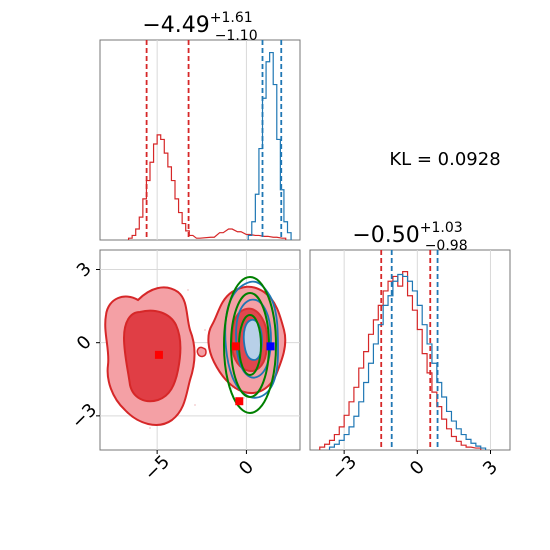 This screenshot has height=550, width=550. What do you see at coordinates (214, 374) in the screenshot?
I see `joint-markers` at bounding box center [214, 374].